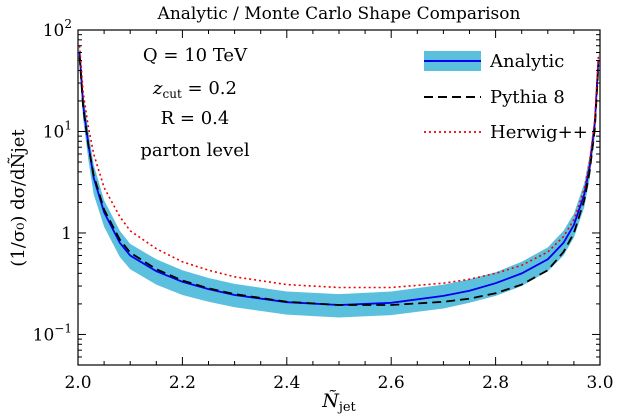  I want to click on x-axis-label: Ñjet, so click(338, 402).